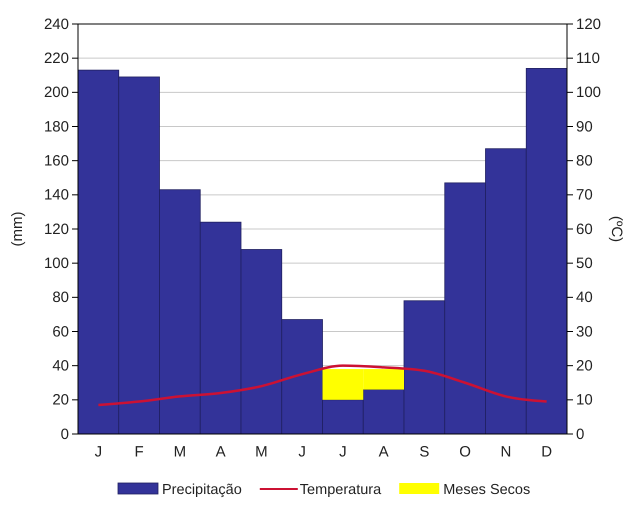  Describe the element at coordinates (56, 24) in the screenshot. I see `y-tick-label: 240` at that location.